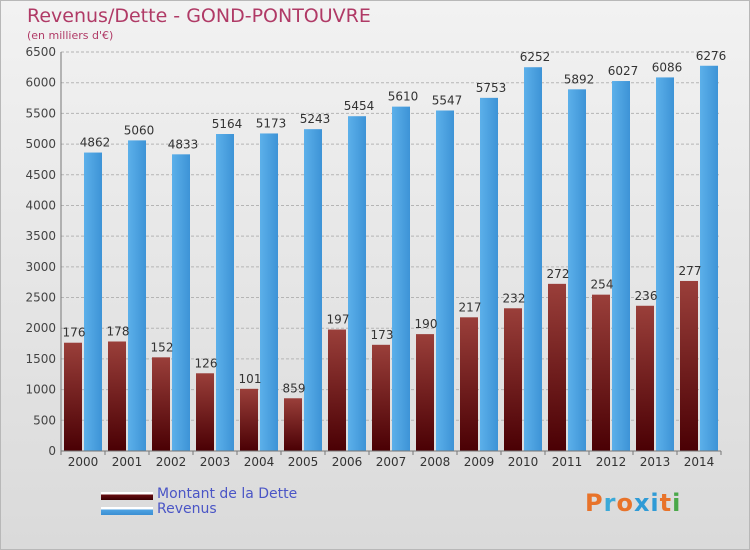 This screenshot has height=550, width=750. Describe the element at coordinates (426, 324) in the screenshot. I see `data-label-dette: 190` at that location.